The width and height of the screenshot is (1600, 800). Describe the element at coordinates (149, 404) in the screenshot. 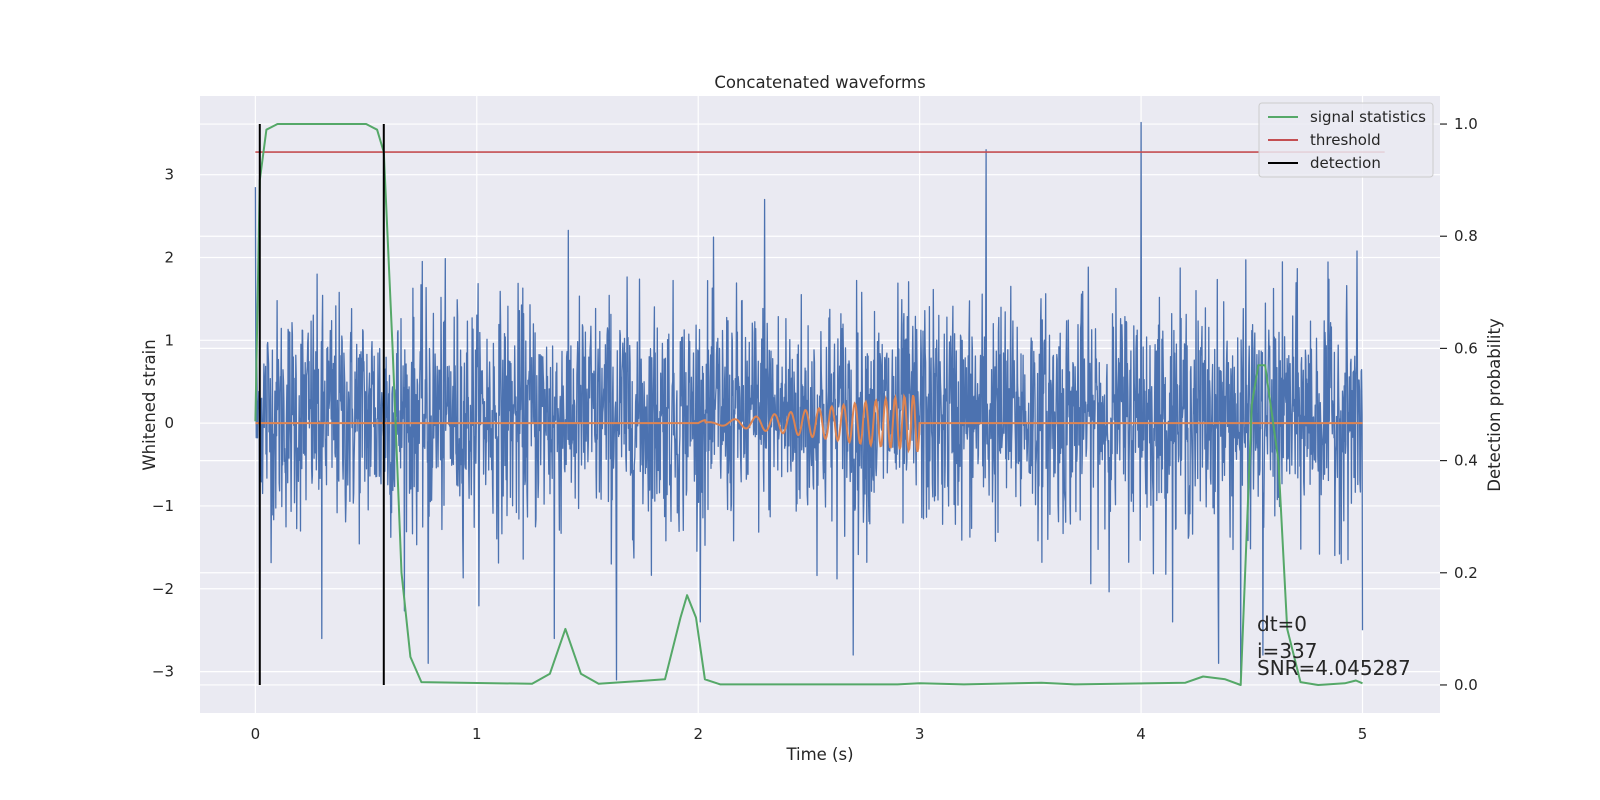

I see `y-axis-label: Whitened strain` at that location.